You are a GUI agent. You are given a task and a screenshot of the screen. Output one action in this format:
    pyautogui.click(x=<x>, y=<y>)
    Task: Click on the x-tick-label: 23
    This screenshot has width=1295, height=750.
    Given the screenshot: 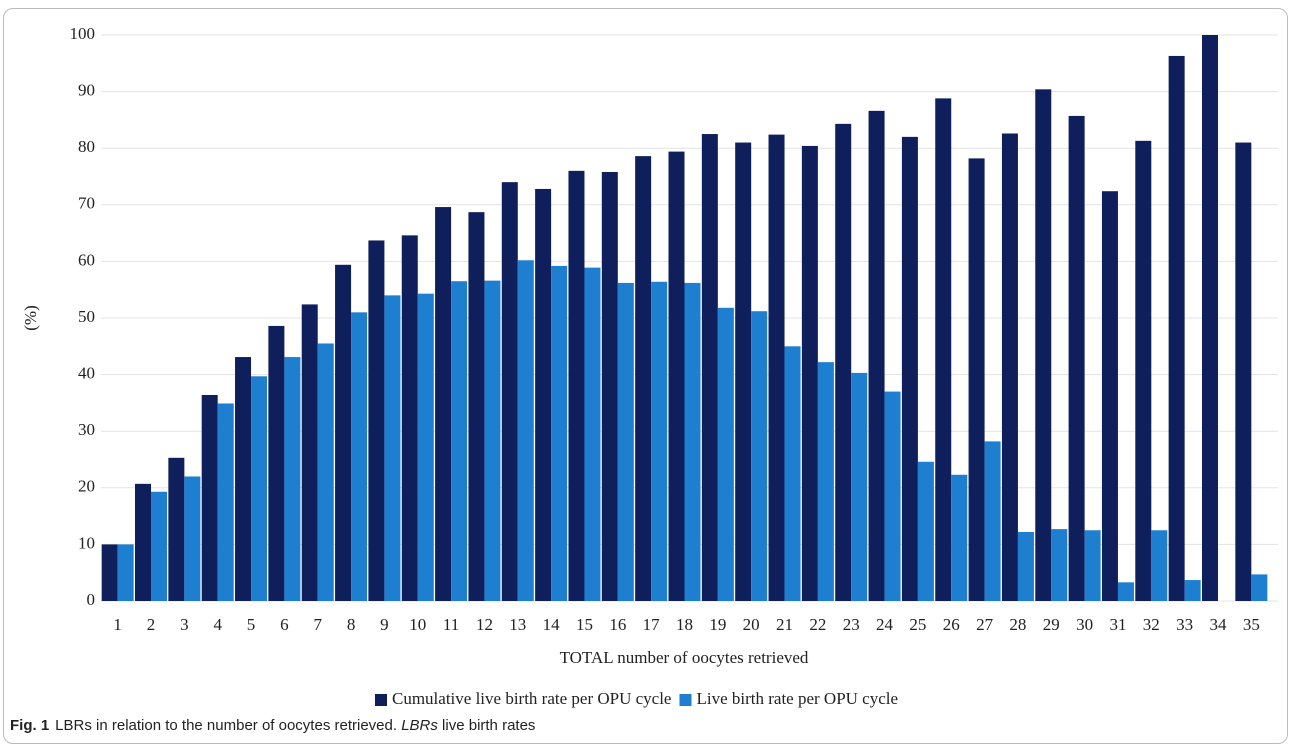 What is the action you would take?
    pyautogui.click(x=851, y=624)
    